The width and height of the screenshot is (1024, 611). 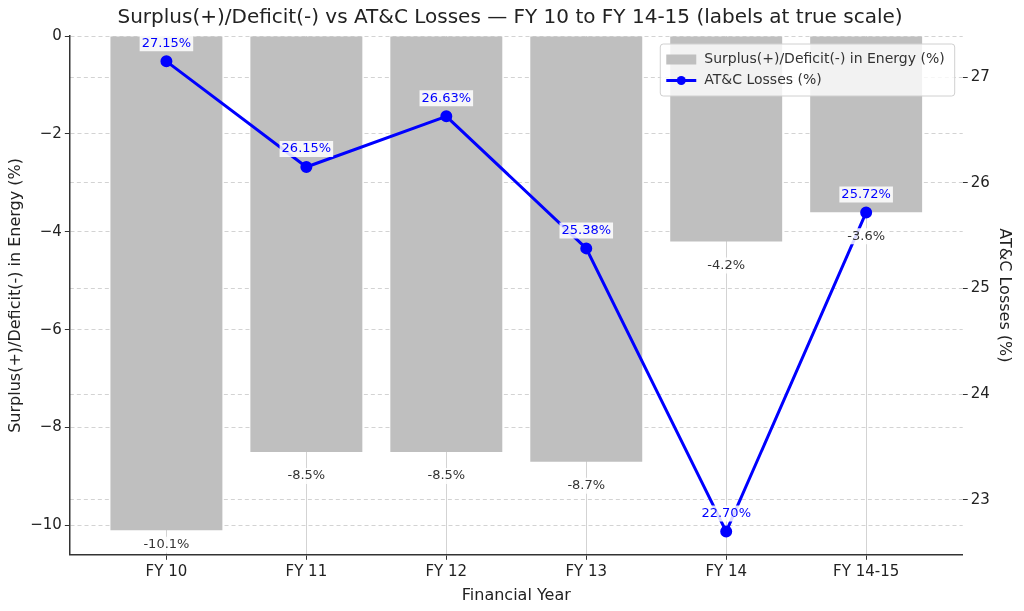 I want to click on data-label: -10.1%, so click(x=166, y=544).